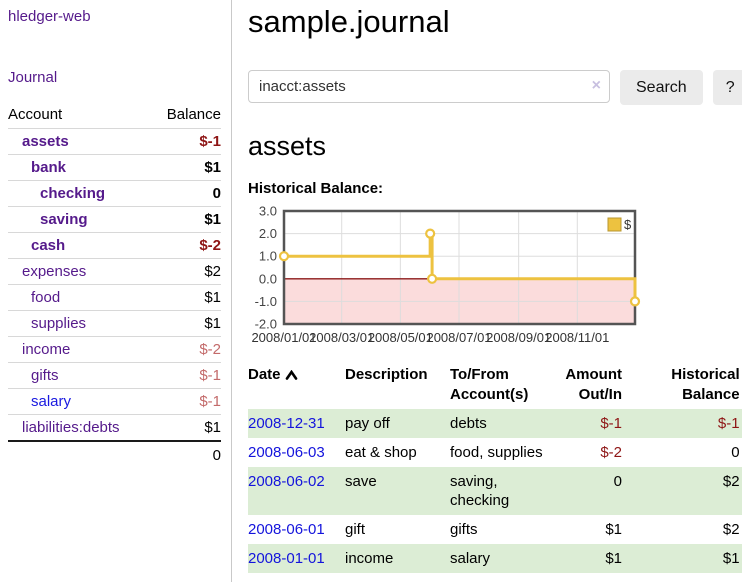  What do you see at coordinates (59, 323) in the screenshot?
I see `account-link: supplies` at bounding box center [59, 323].